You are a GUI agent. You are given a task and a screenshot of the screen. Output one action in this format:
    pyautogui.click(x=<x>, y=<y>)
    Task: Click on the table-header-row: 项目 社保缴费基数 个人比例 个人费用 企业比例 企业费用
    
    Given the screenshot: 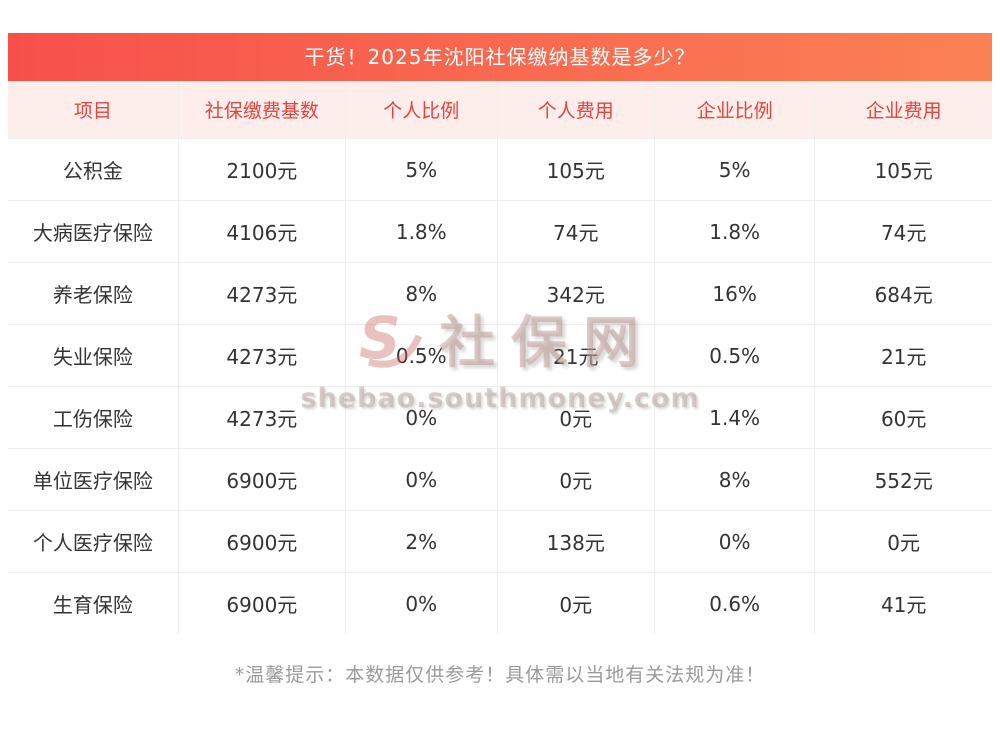 What is the action you would take?
    pyautogui.click(x=500, y=109)
    